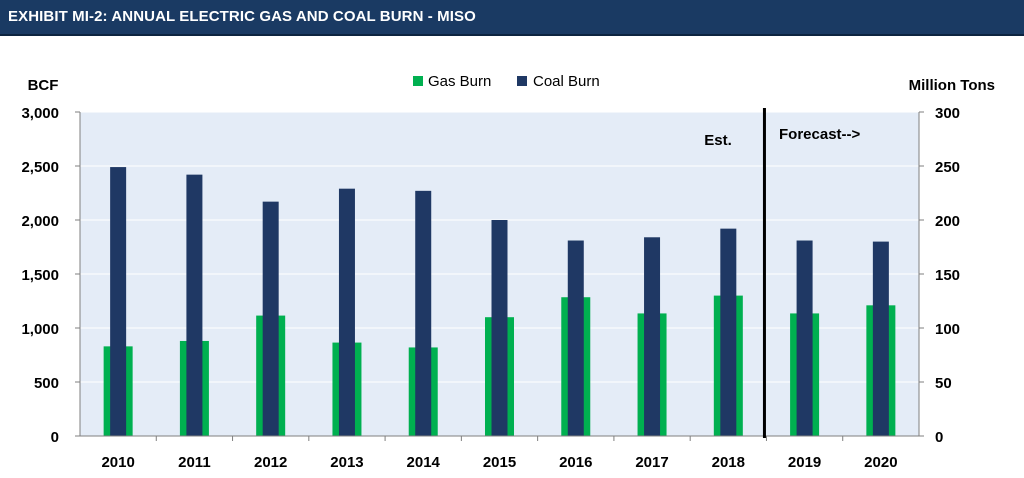 This screenshot has width=1024, height=478. I want to click on left-tick-label: 2,000, so click(40, 221).